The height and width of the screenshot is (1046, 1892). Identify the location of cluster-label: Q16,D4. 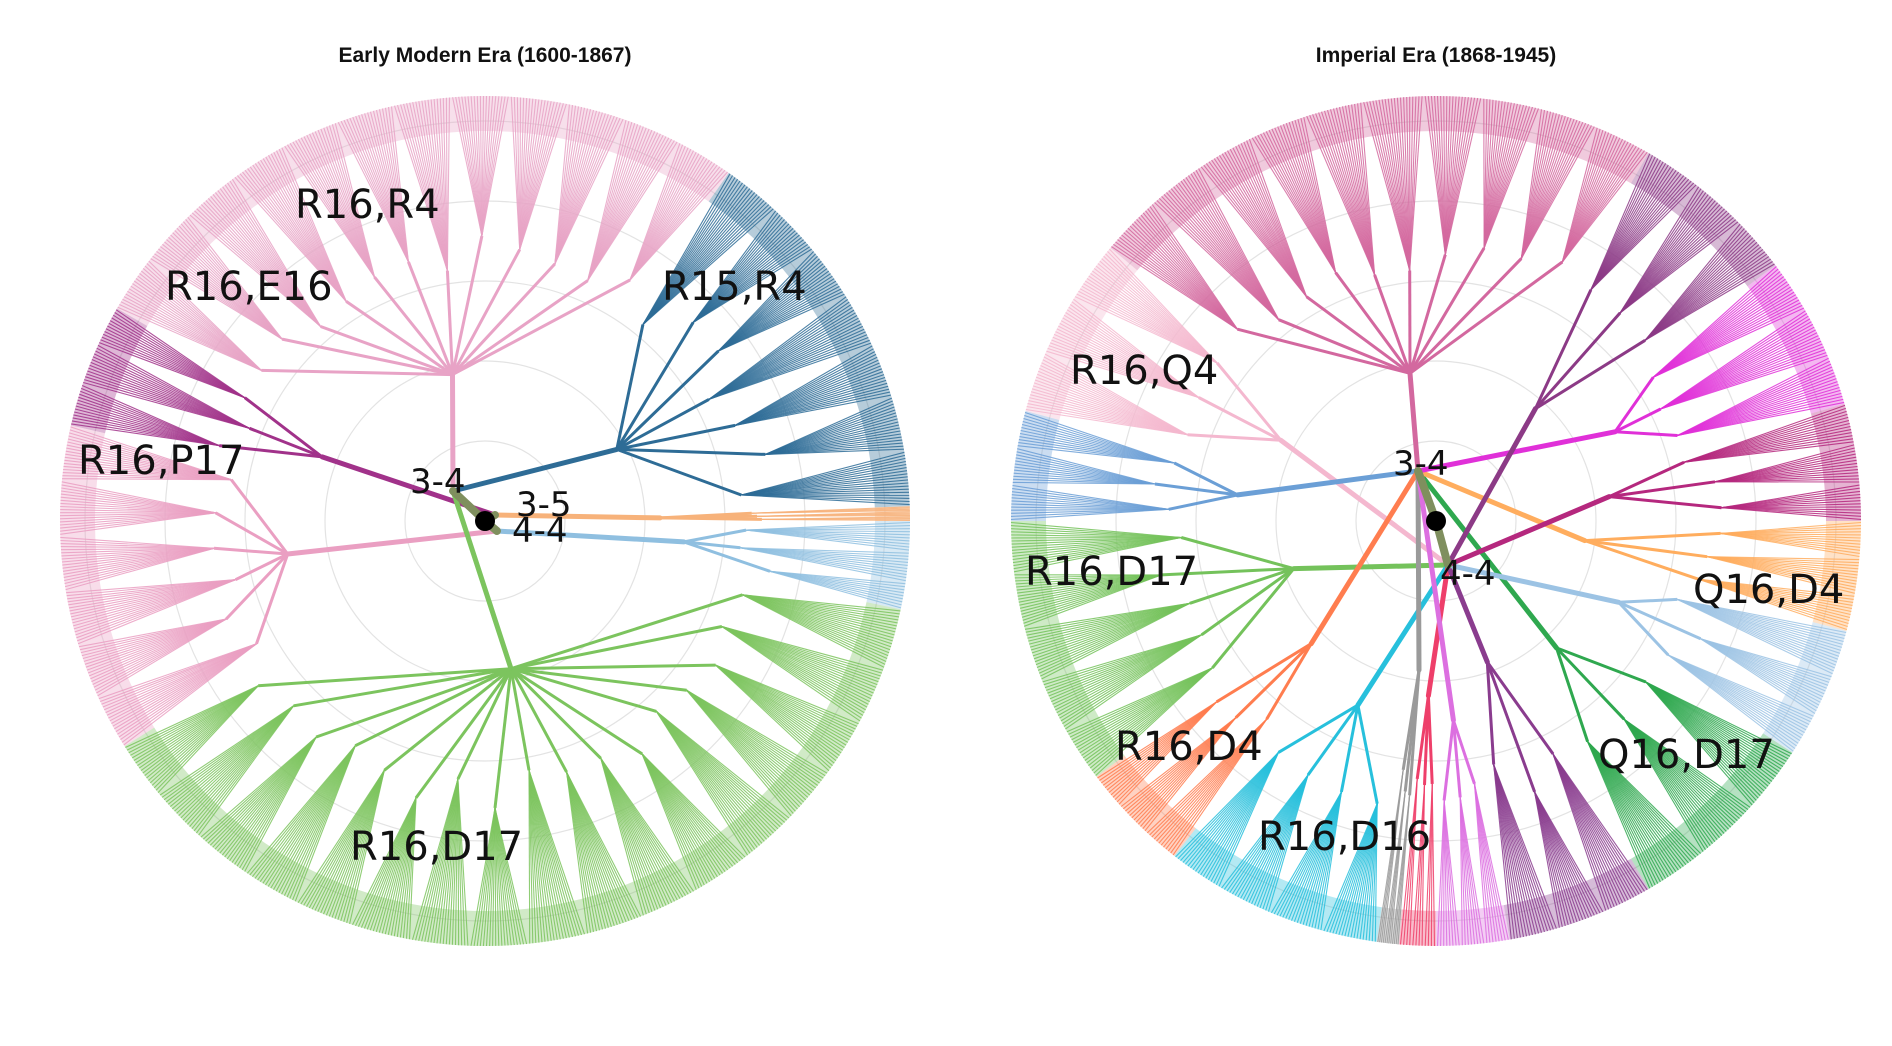
(1768, 590).